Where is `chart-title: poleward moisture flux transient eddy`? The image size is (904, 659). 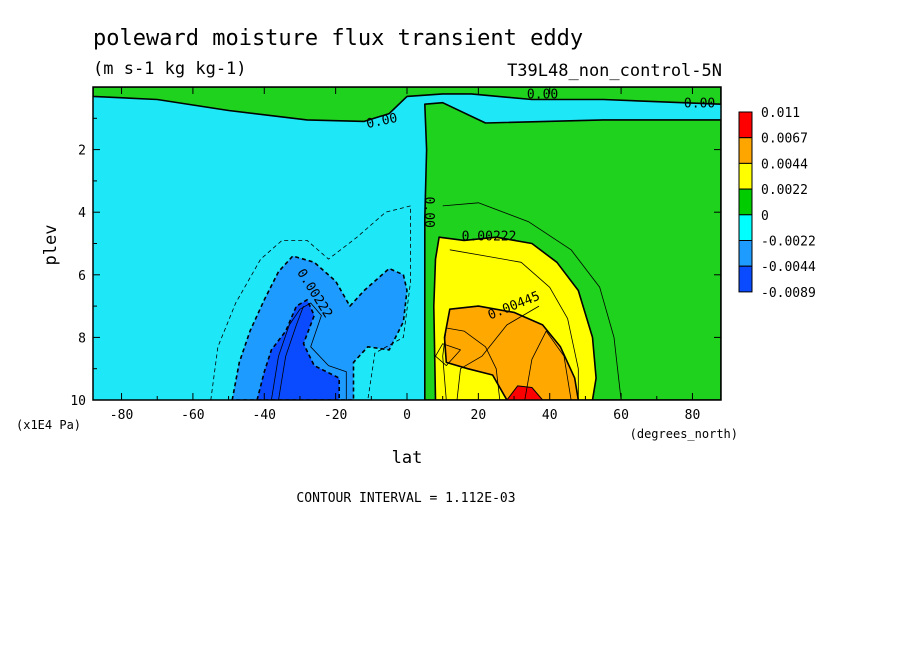 chart-title: poleward moisture flux transient eddy is located at coordinates (338, 38).